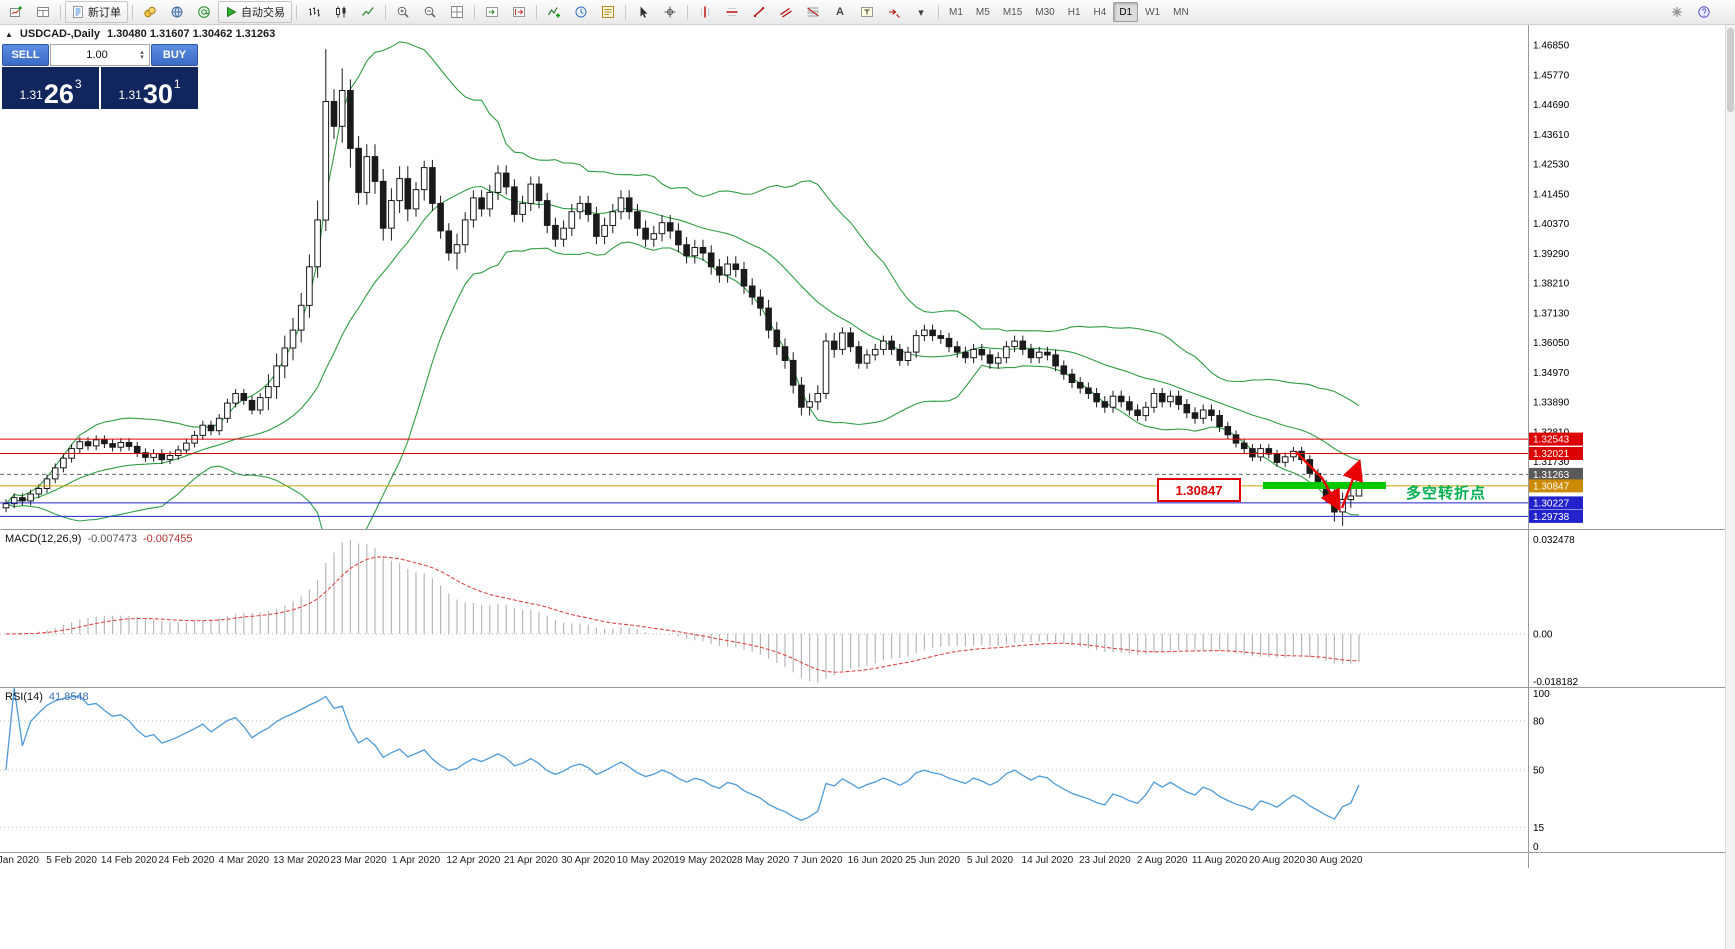  What do you see at coordinates (786, 12) in the screenshot?
I see `equidistant-channel-icon` at bounding box center [786, 12].